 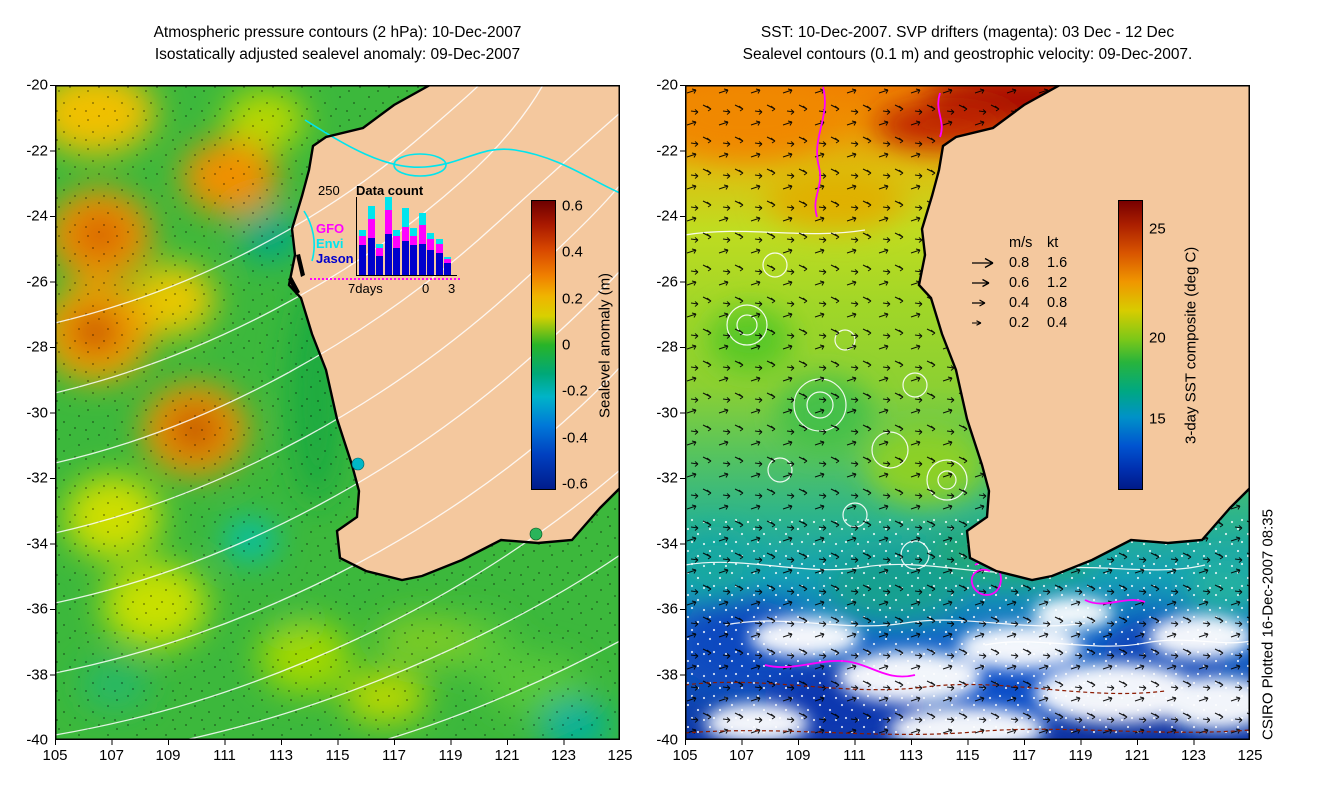 I want to click on sealevel-colorbar: 0.6 0.4 0.2 0 -0.2 -0.4 -0.6, so click(x=559, y=345).